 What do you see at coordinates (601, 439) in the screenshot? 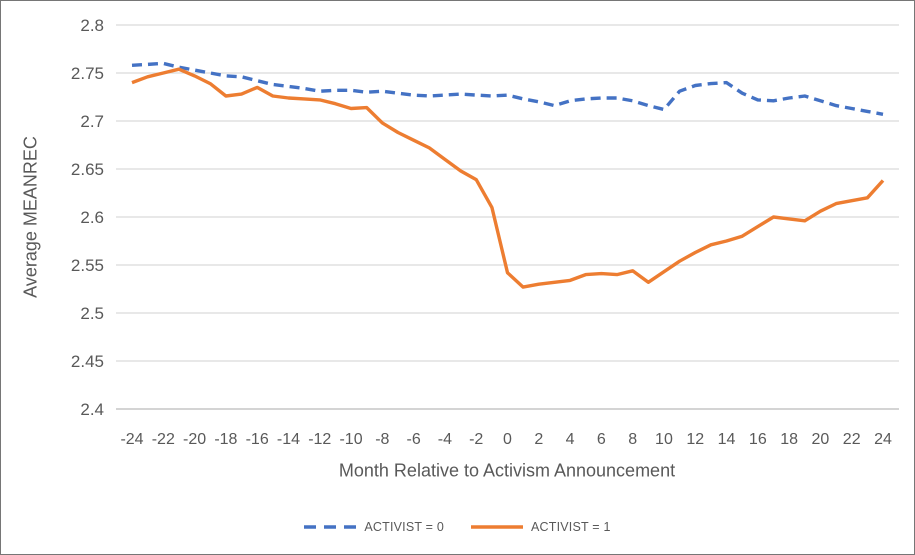
I see `svg-text: 6` at bounding box center [601, 439].